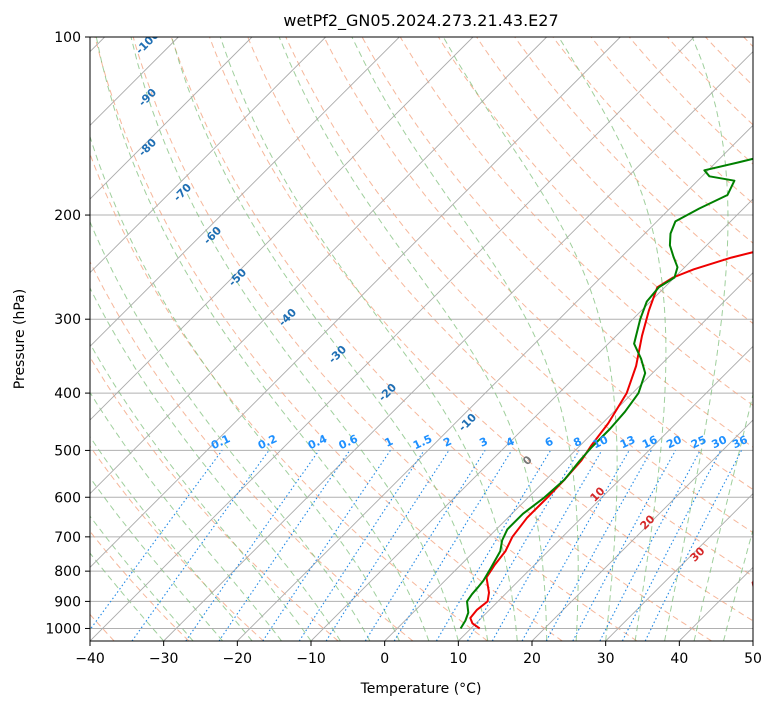 This screenshot has width=775, height=708. Describe the element at coordinates (67, 38) in the screenshot. I see `y-tick-label: 100` at that location.